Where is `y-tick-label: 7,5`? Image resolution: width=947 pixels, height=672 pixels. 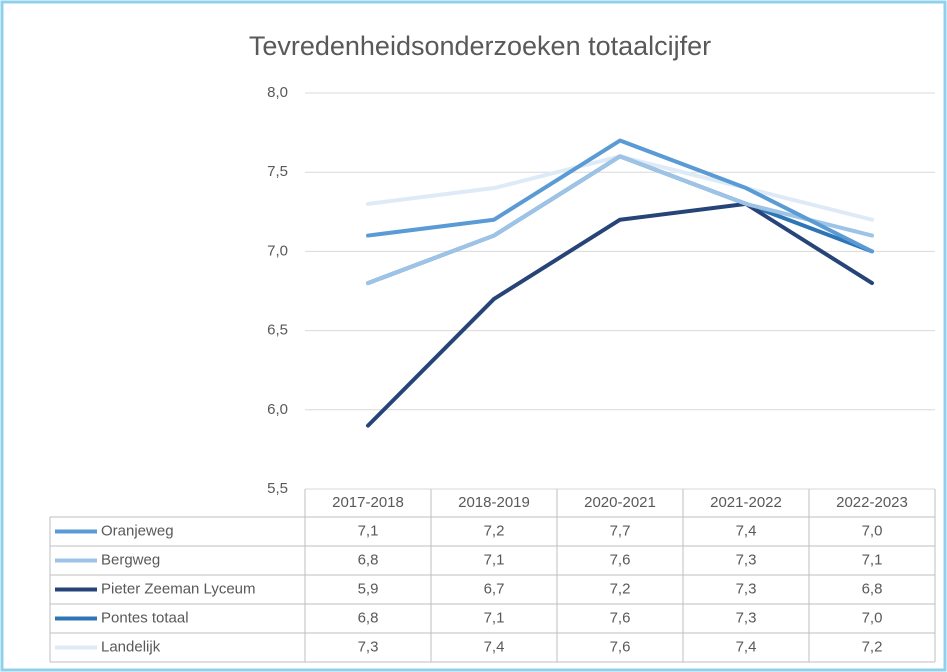
y-tick-label: 7,5 is located at coordinates (277, 171).